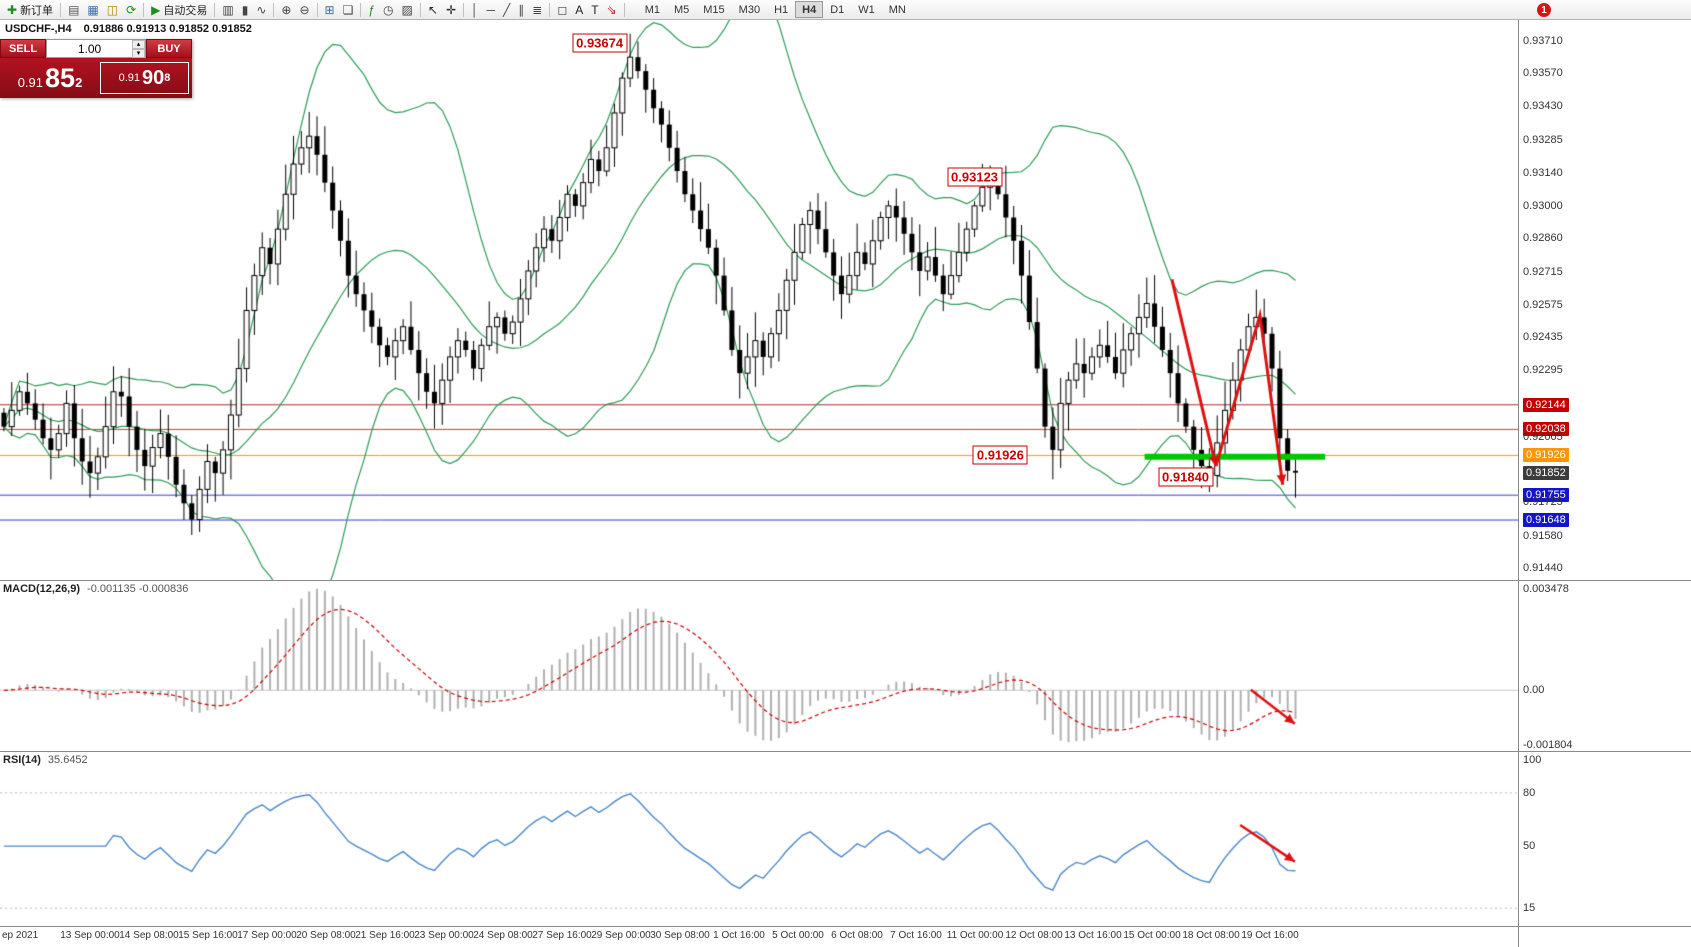 This screenshot has width=1691, height=947. I want to click on price-axis-label: 0.91926, so click(1546, 455).